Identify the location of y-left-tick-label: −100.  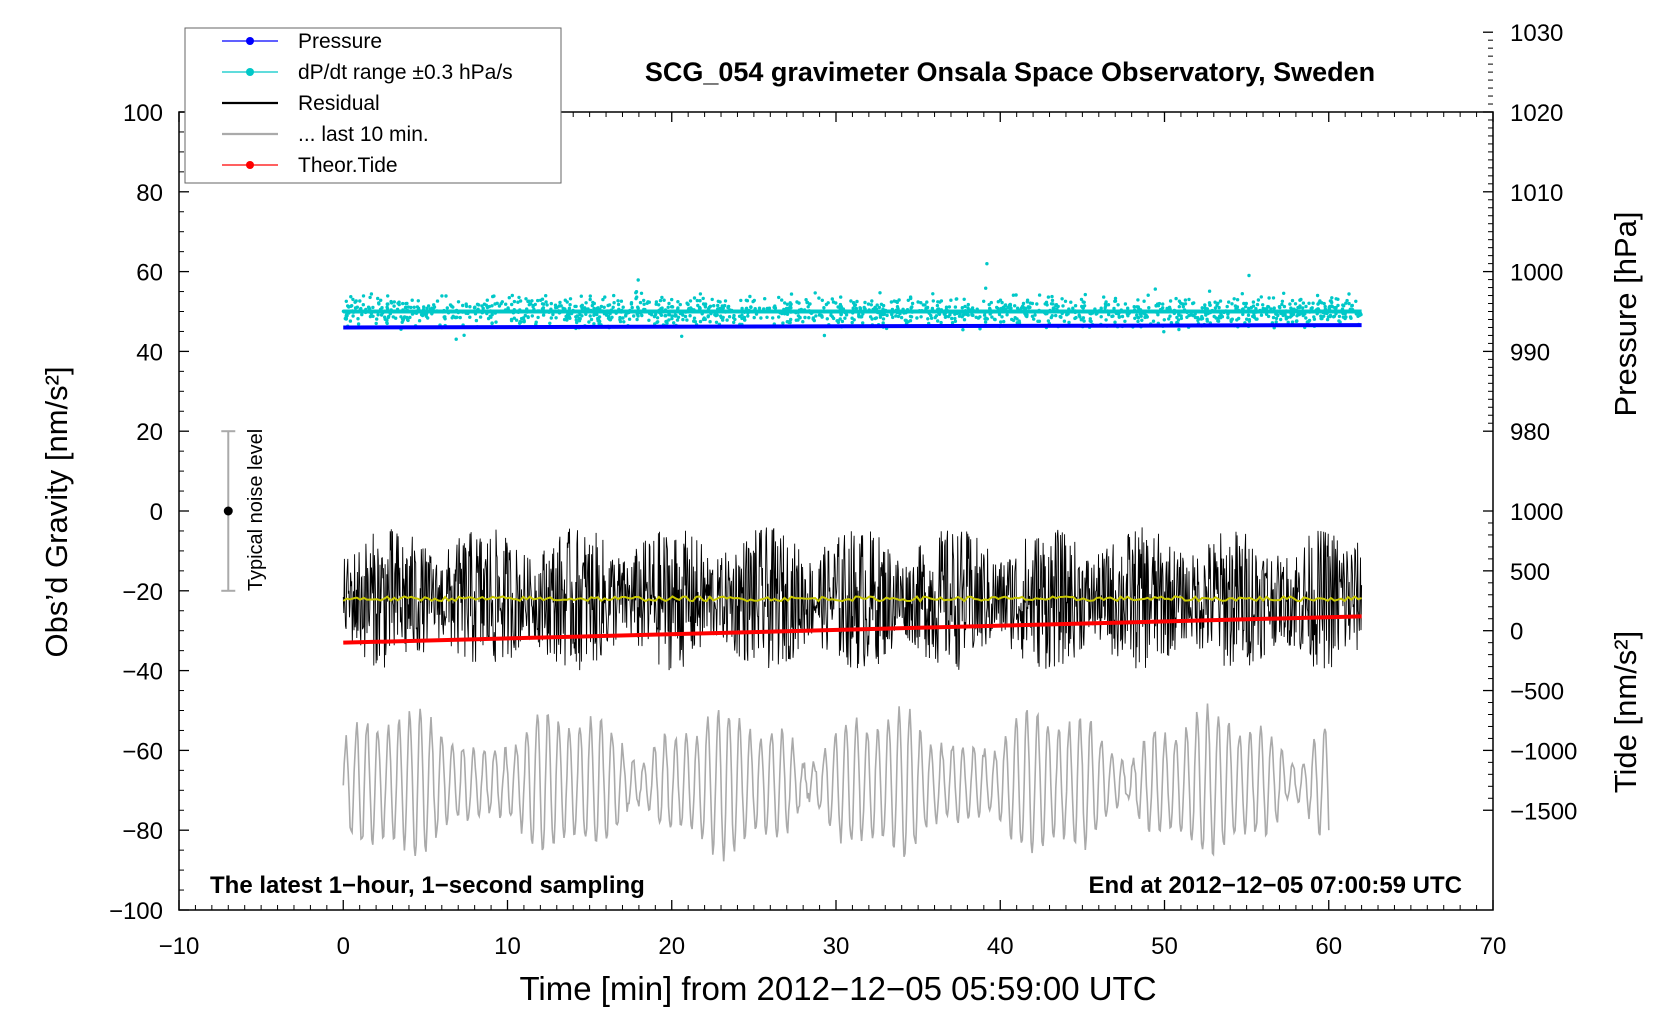
(136, 911).